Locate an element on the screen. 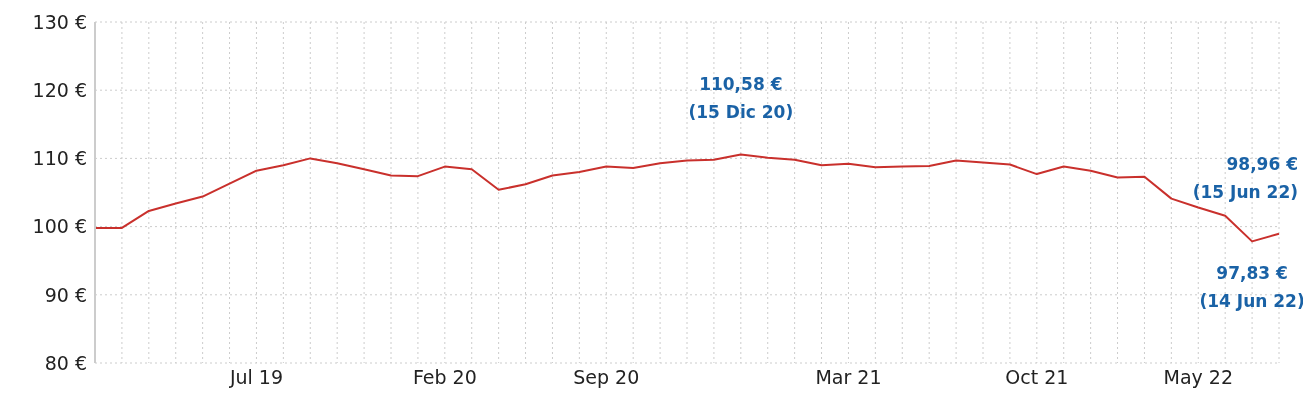 This screenshot has height=401, width=1311. annotation: 110,58 € (15 Dic 20) is located at coordinates (741, 98).